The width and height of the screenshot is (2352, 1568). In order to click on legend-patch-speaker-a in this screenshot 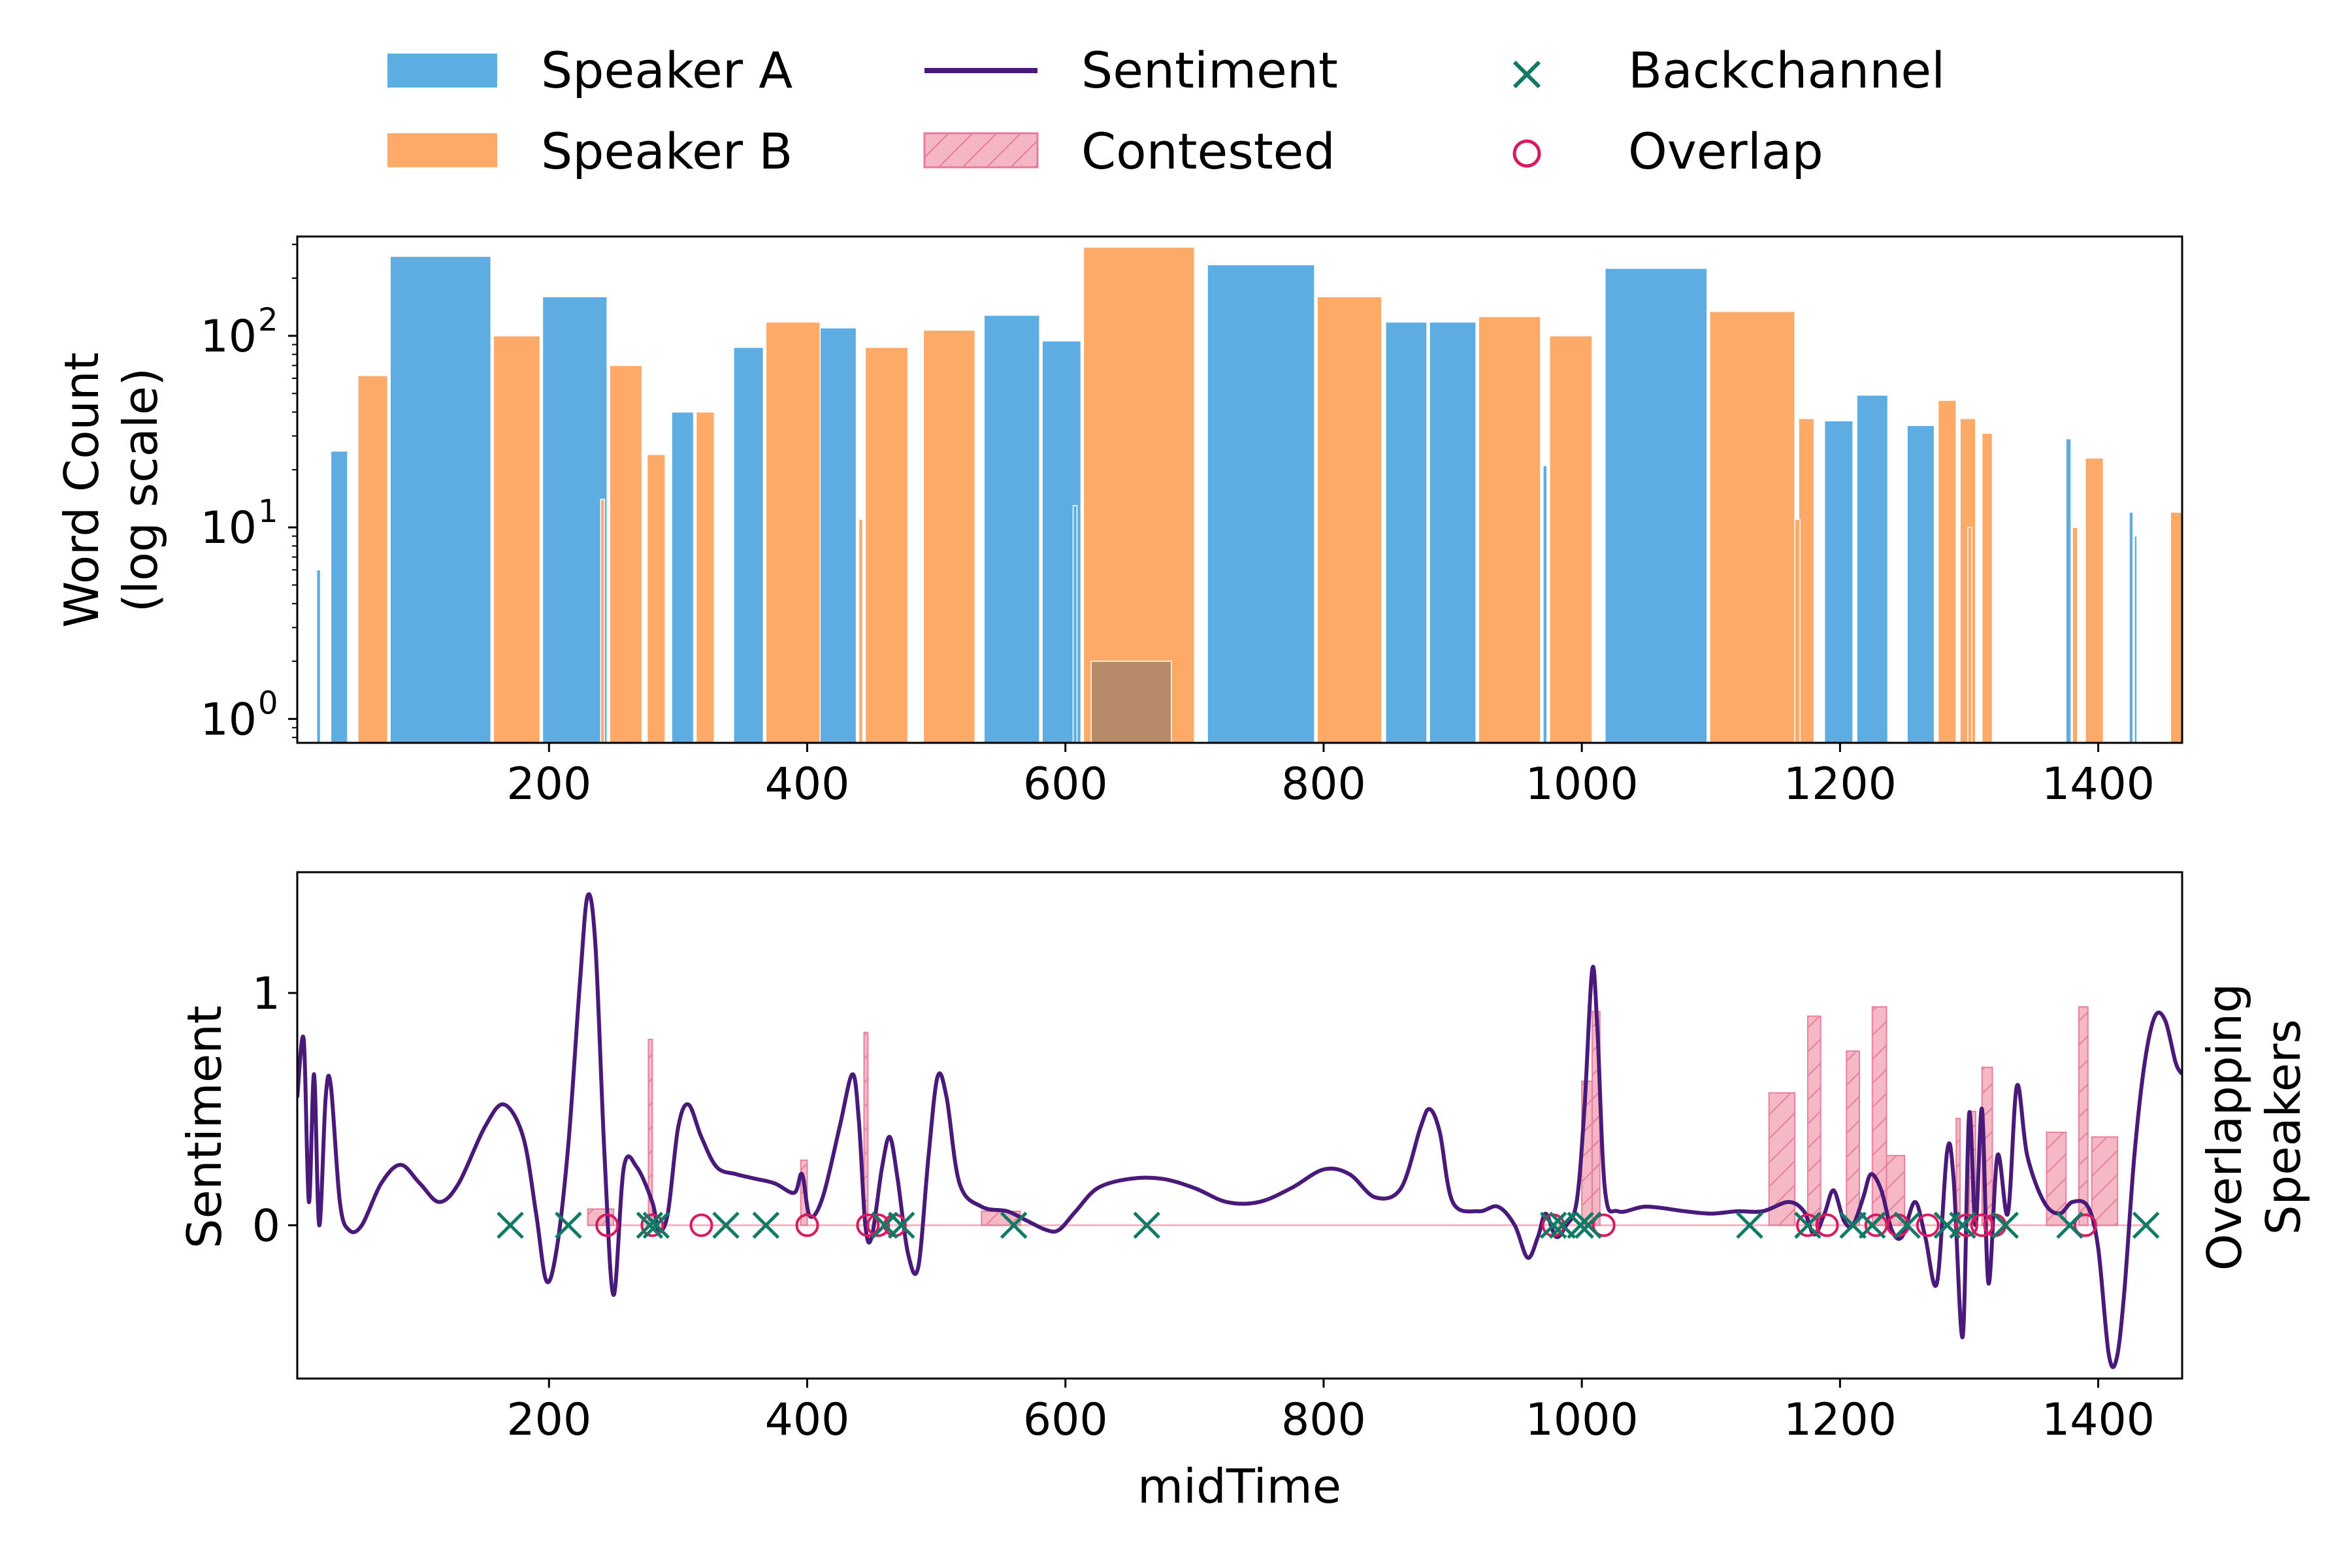, I will do `click(442, 71)`.